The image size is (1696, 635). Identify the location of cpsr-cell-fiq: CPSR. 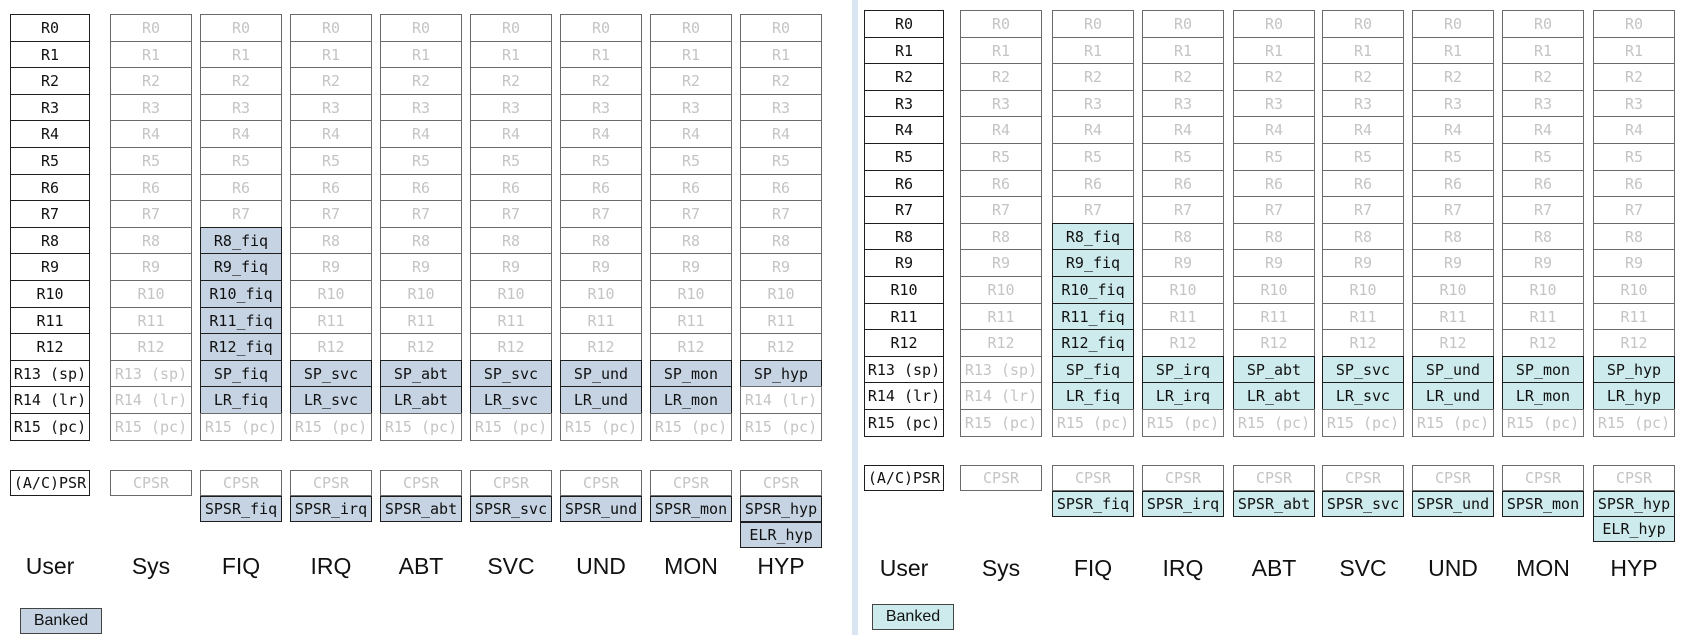
(241, 483).